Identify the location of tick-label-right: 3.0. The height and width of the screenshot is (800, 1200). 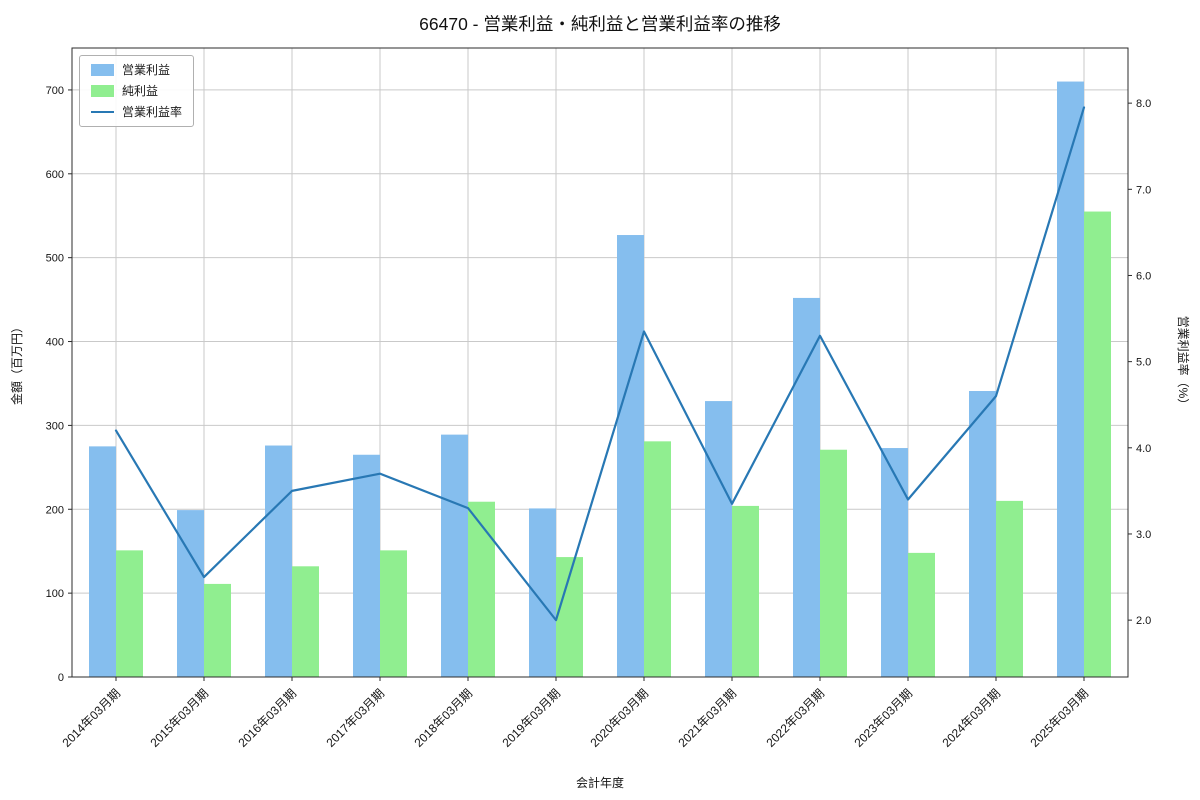
(1143, 535).